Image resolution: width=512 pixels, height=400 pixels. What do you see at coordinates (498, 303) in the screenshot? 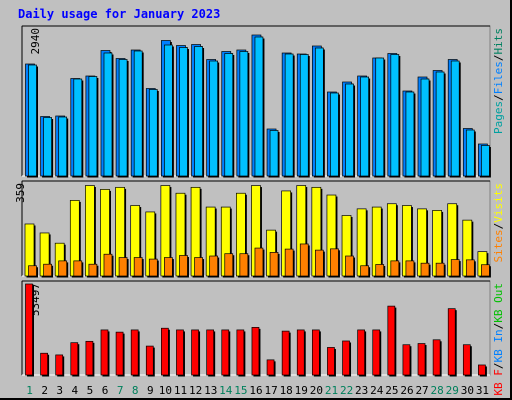
I see `legend-entry: KB Out` at bounding box center [498, 303].